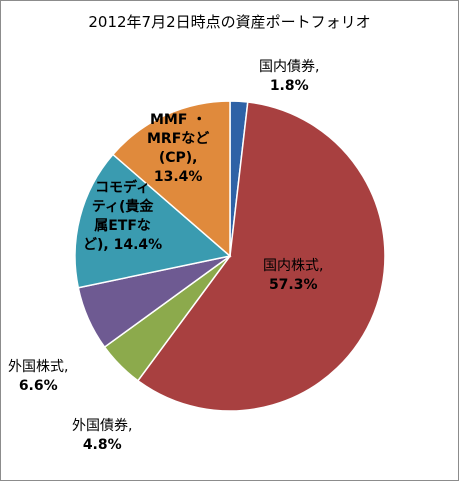 The height and width of the screenshot is (481, 459). What do you see at coordinates (293, 275) in the screenshot?
I see `slice-label-domestic-stocks: 国内株式, 57.3%` at bounding box center [293, 275].